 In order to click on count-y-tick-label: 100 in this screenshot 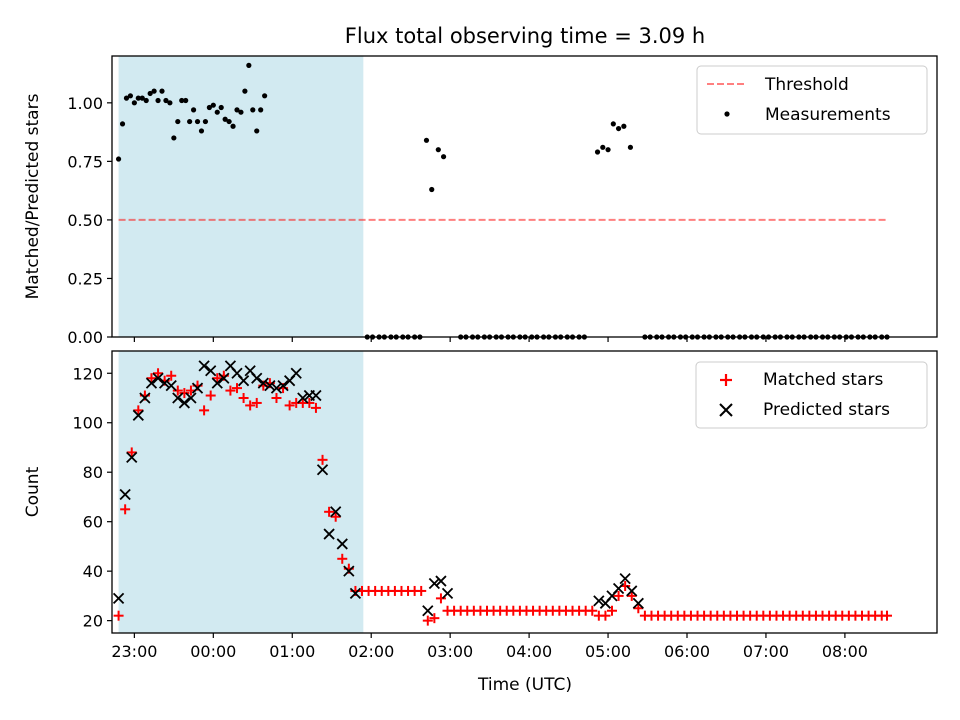, I will do `click(87, 423)`.